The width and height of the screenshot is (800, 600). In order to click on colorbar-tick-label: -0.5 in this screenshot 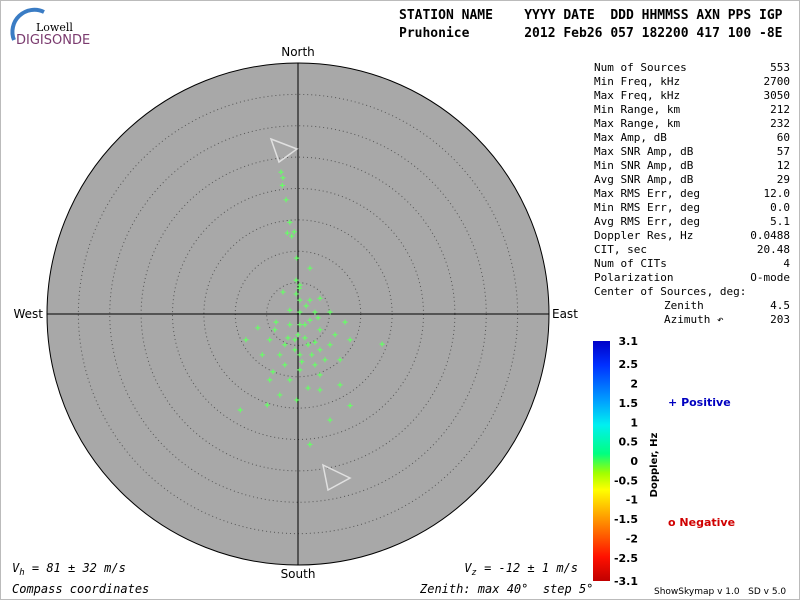, I will do `click(626, 480)`.